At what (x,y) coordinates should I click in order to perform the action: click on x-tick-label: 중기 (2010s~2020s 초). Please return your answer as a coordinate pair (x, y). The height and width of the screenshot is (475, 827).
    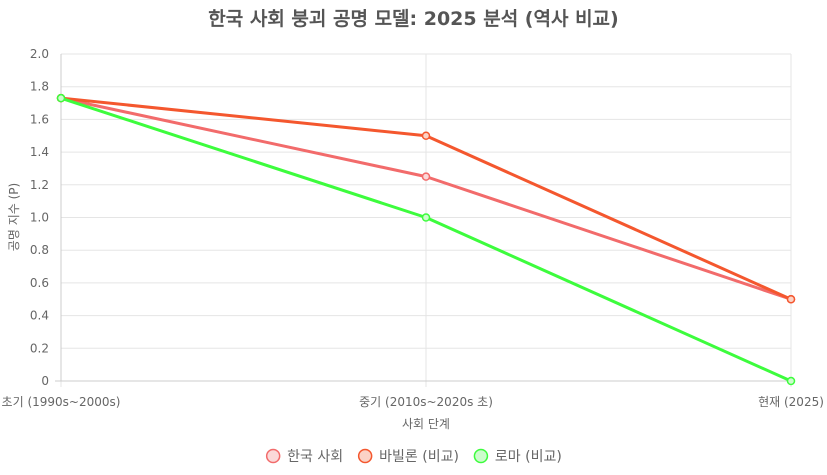
    Looking at the image, I should click on (426, 402).